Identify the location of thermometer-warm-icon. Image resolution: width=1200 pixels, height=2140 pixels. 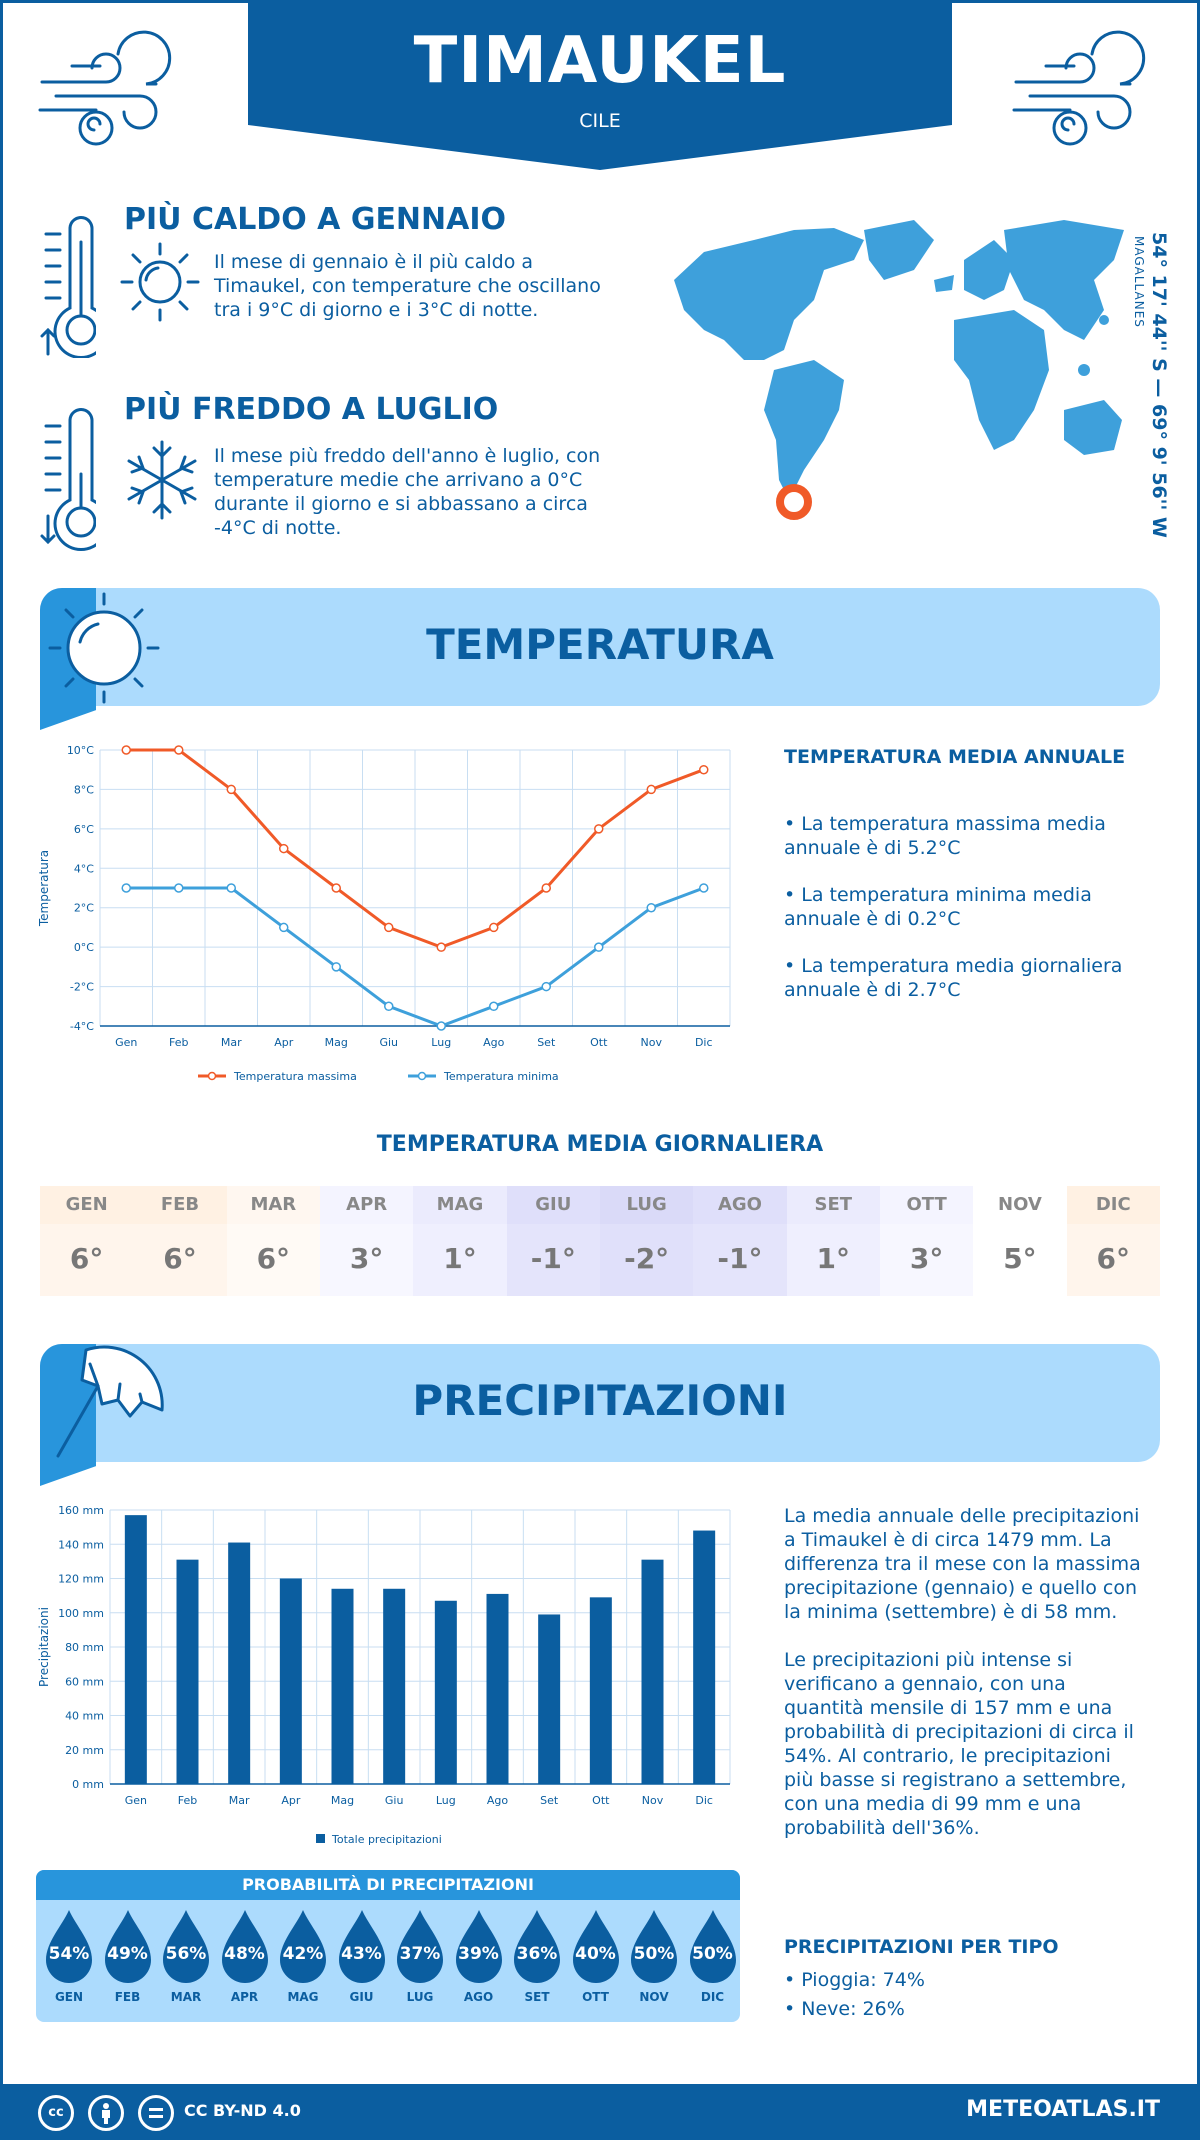
(68, 286).